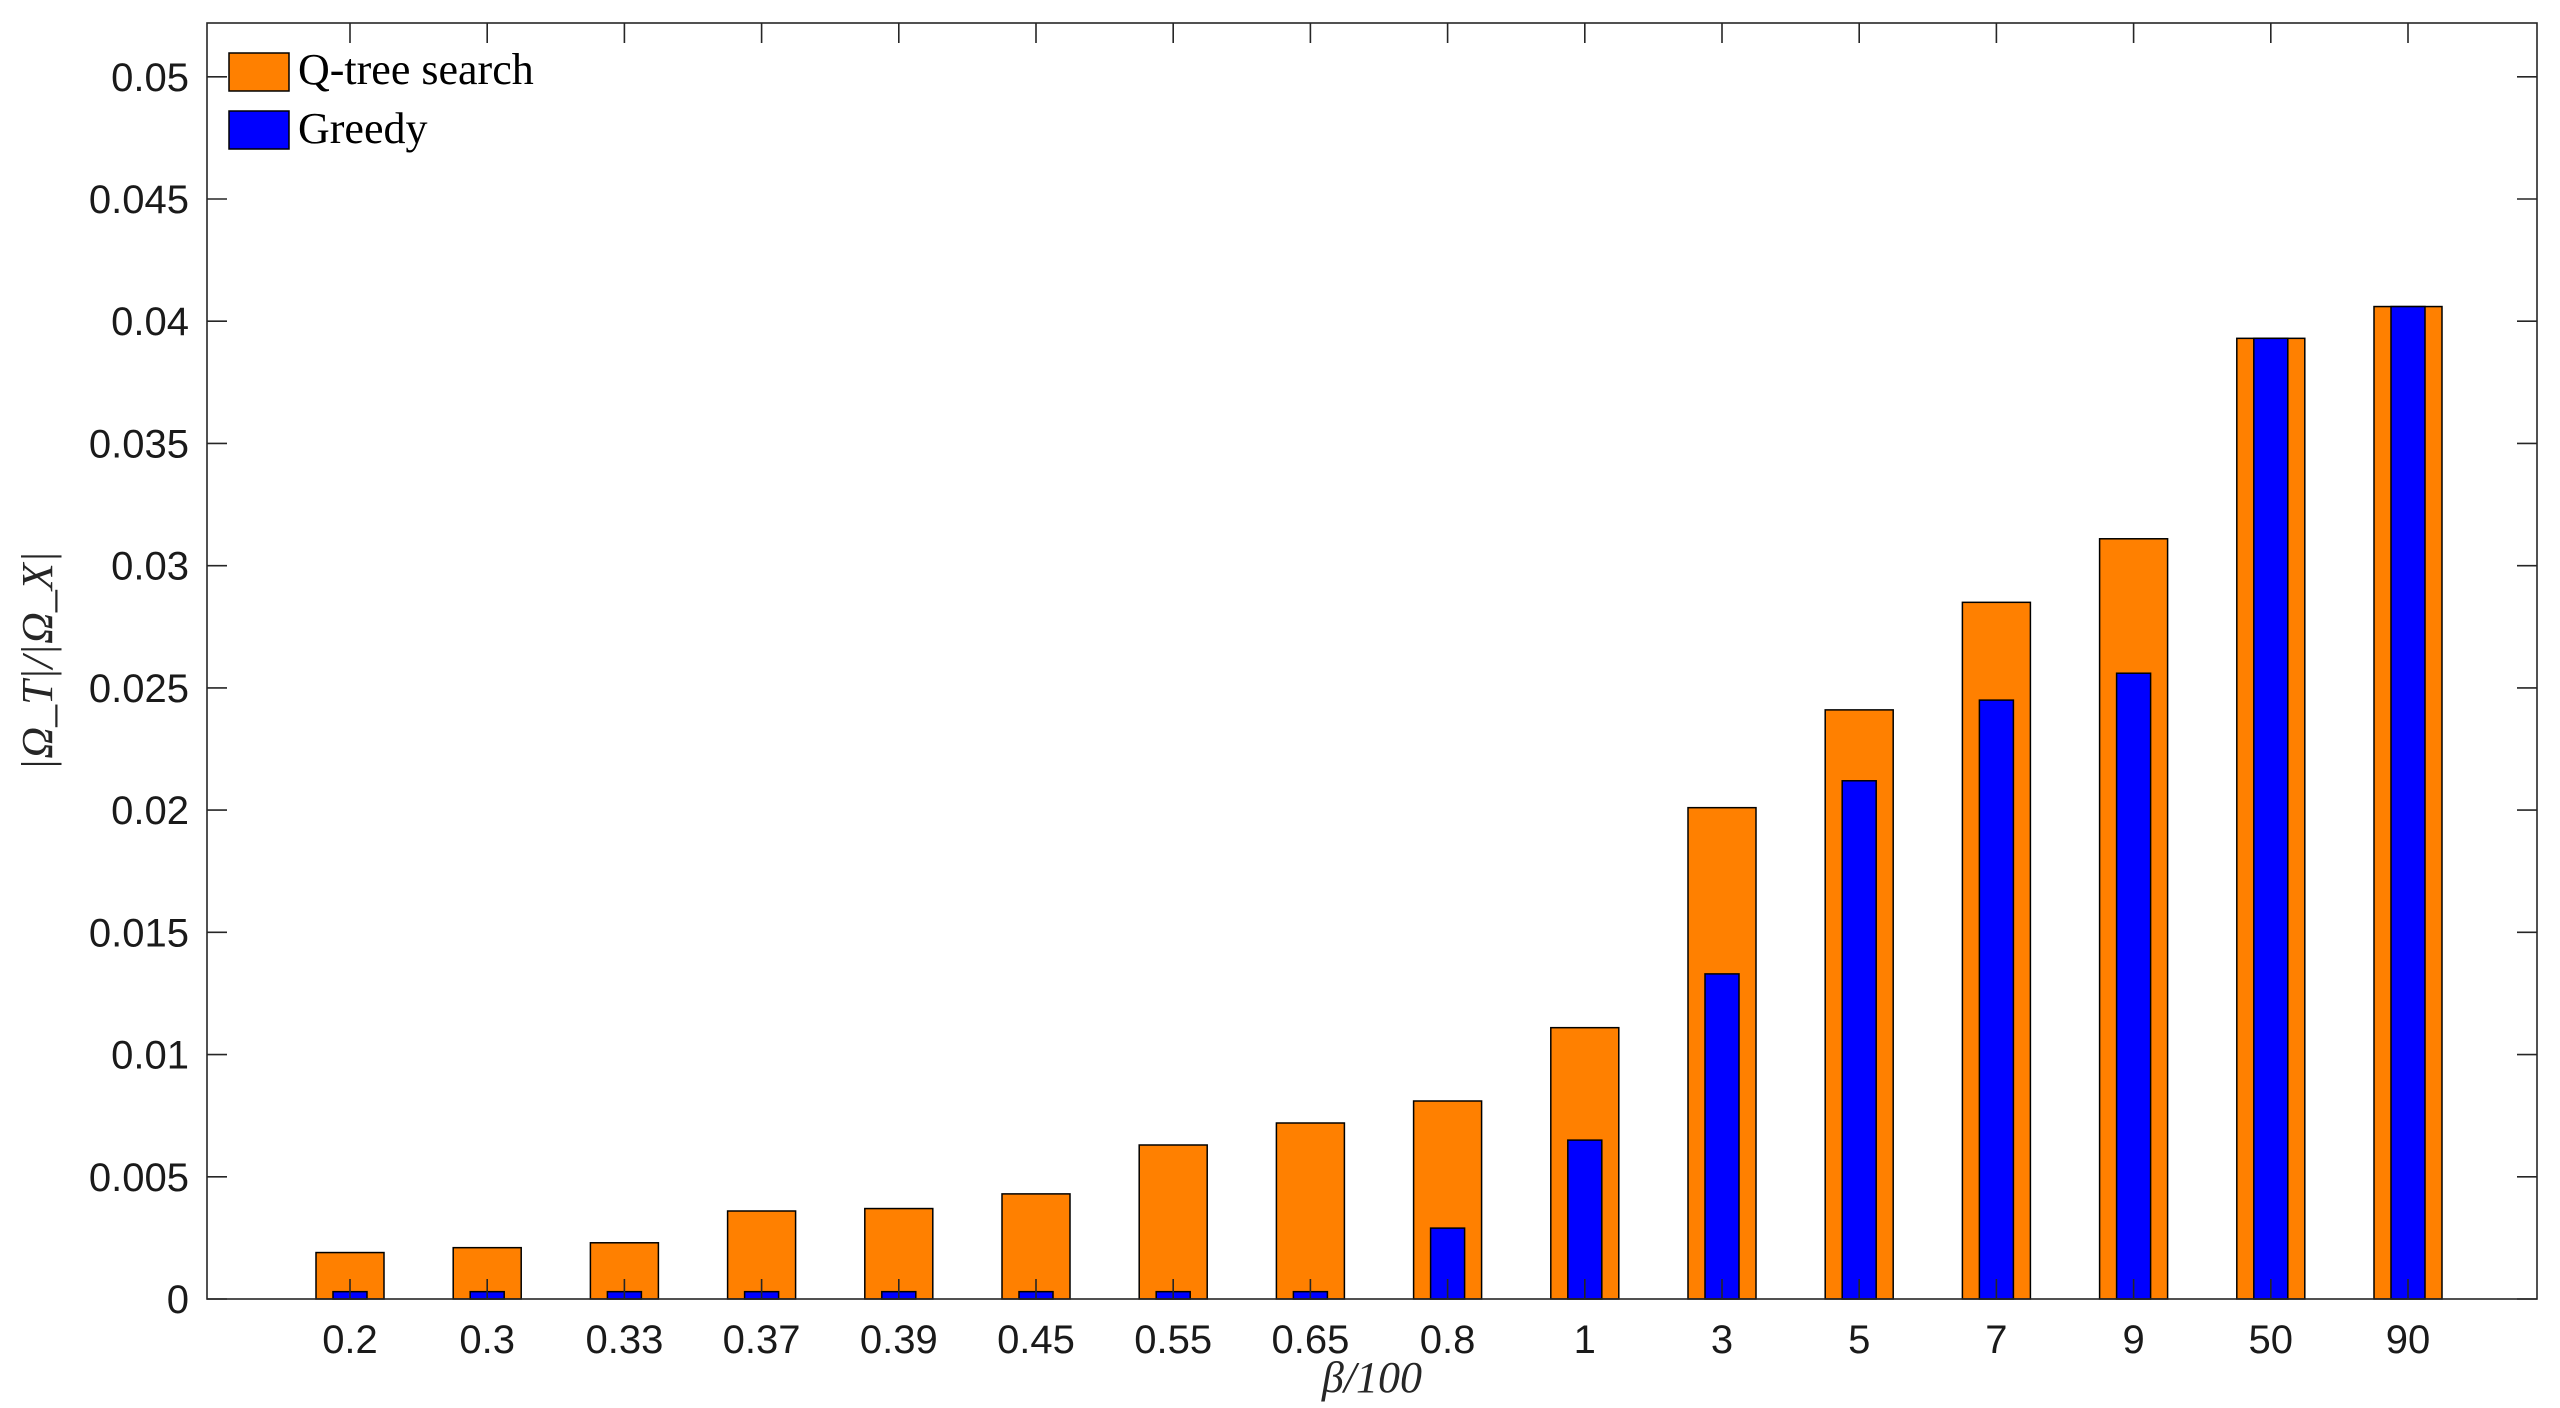 The height and width of the screenshot is (1408, 2560). Describe the element at coordinates (2408, 1340) in the screenshot. I see `x-tick-label: 90` at that location.